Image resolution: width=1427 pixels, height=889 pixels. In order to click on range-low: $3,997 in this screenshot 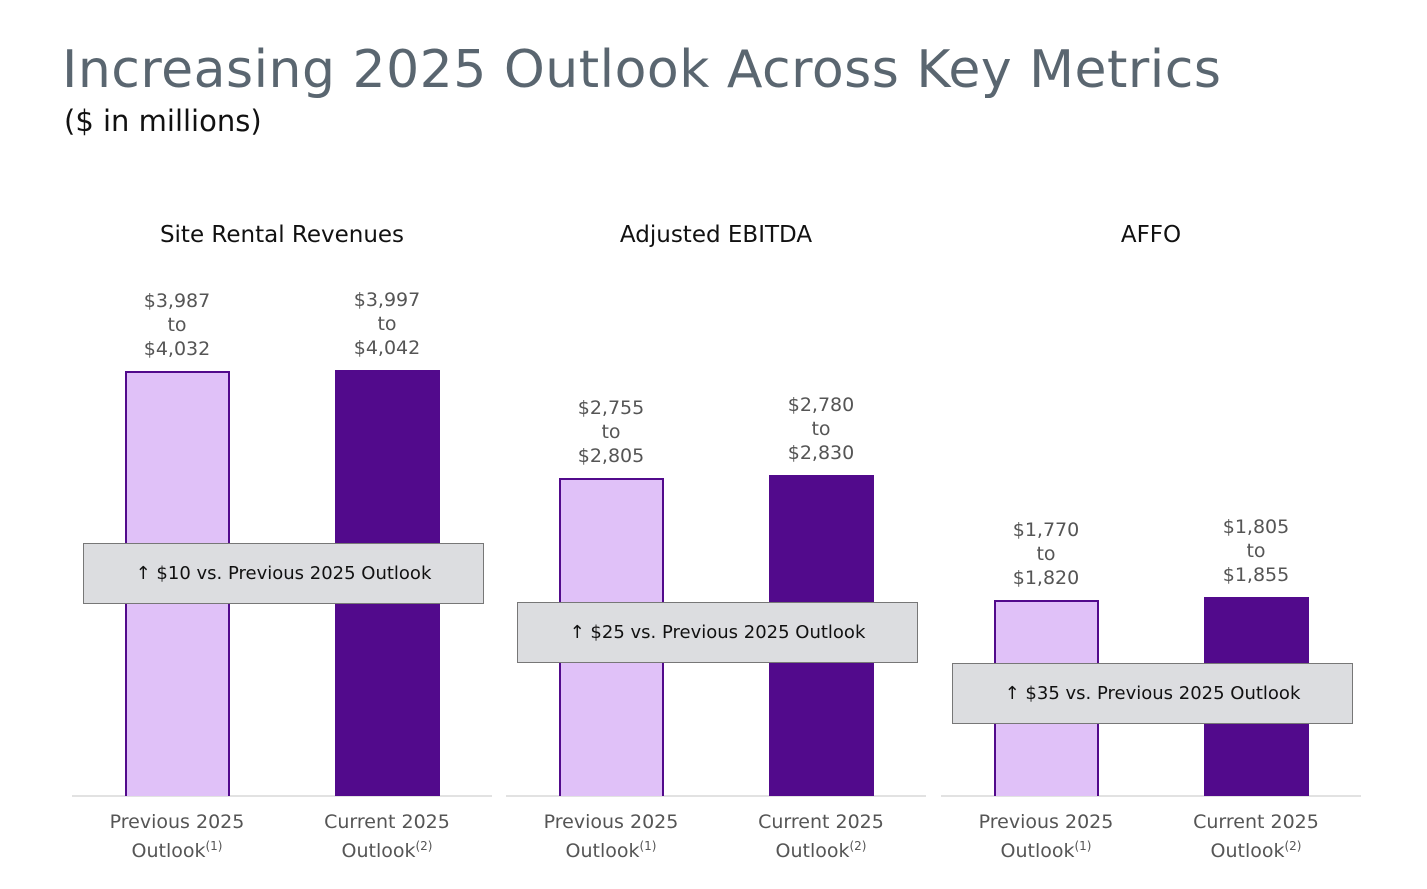, I will do `click(387, 300)`.